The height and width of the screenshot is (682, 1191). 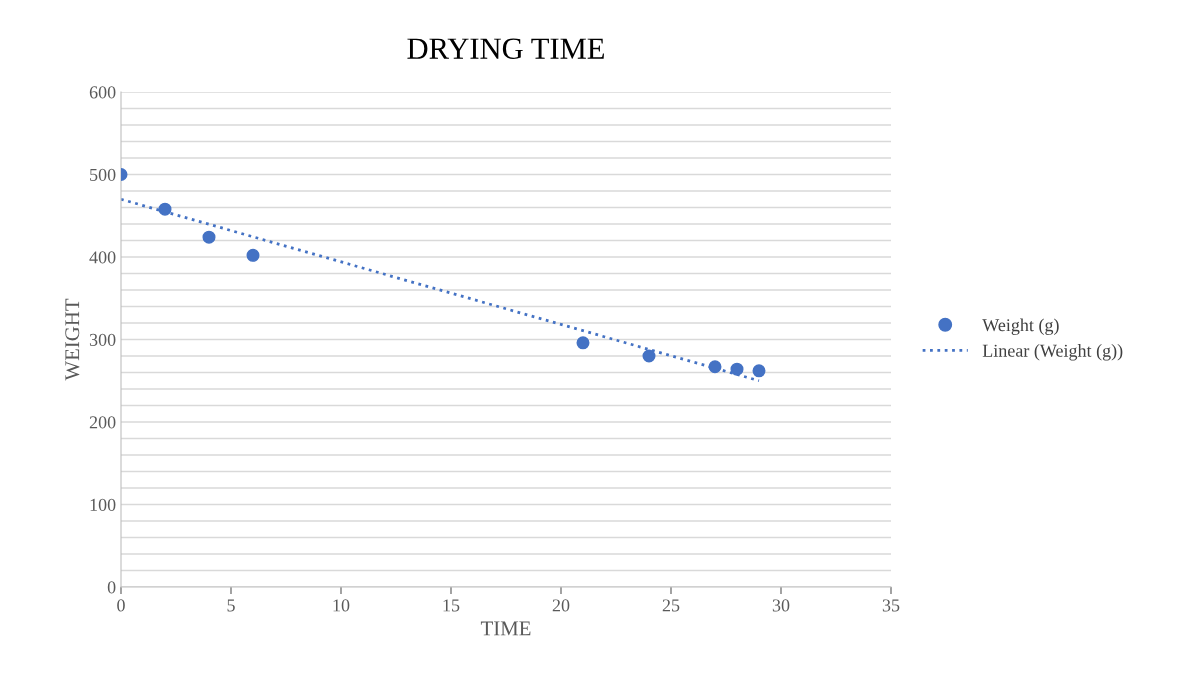 I want to click on y-tick-label: 500, so click(x=103, y=174).